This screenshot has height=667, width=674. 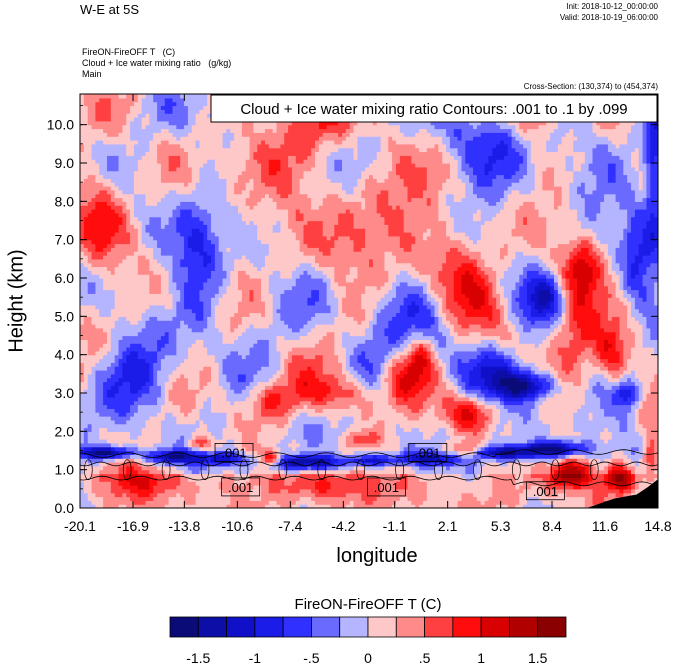 What do you see at coordinates (395, 526) in the screenshot?
I see `x-tick-label: -1.1` at bounding box center [395, 526].